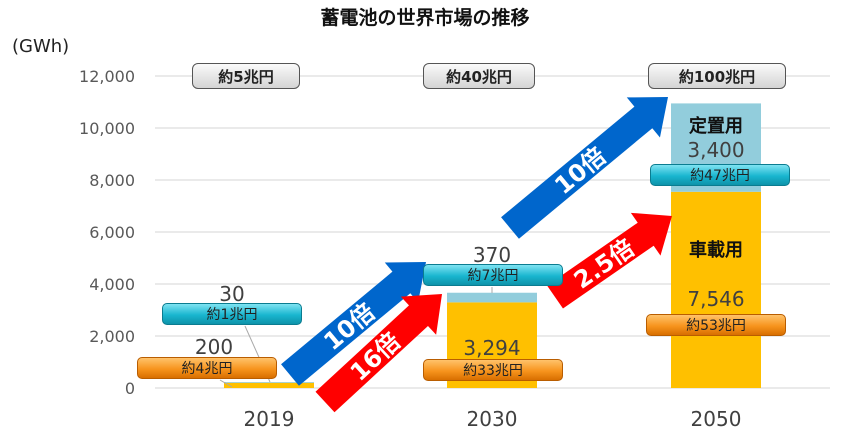 The height and width of the screenshot is (439, 850). I want to click on growth-arrow: 2.5倍, so click(609, 260).